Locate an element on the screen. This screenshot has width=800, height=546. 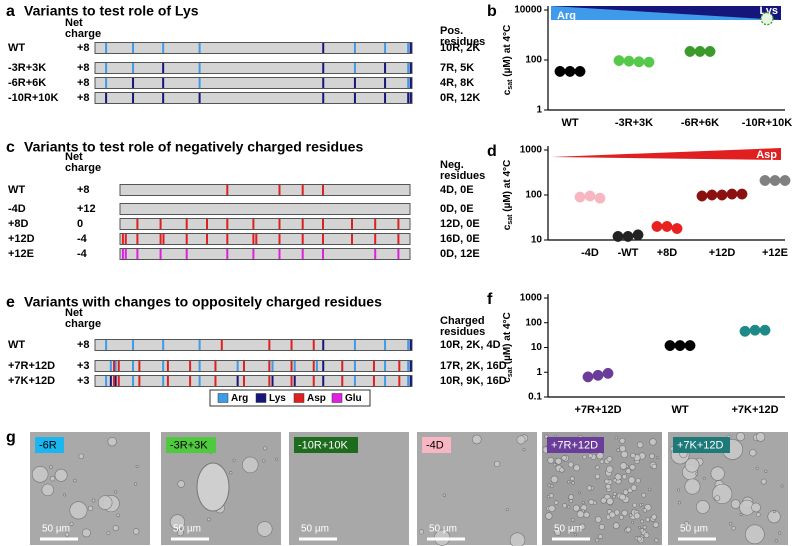
net-charge: +8 is located at coordinates (83, 98).